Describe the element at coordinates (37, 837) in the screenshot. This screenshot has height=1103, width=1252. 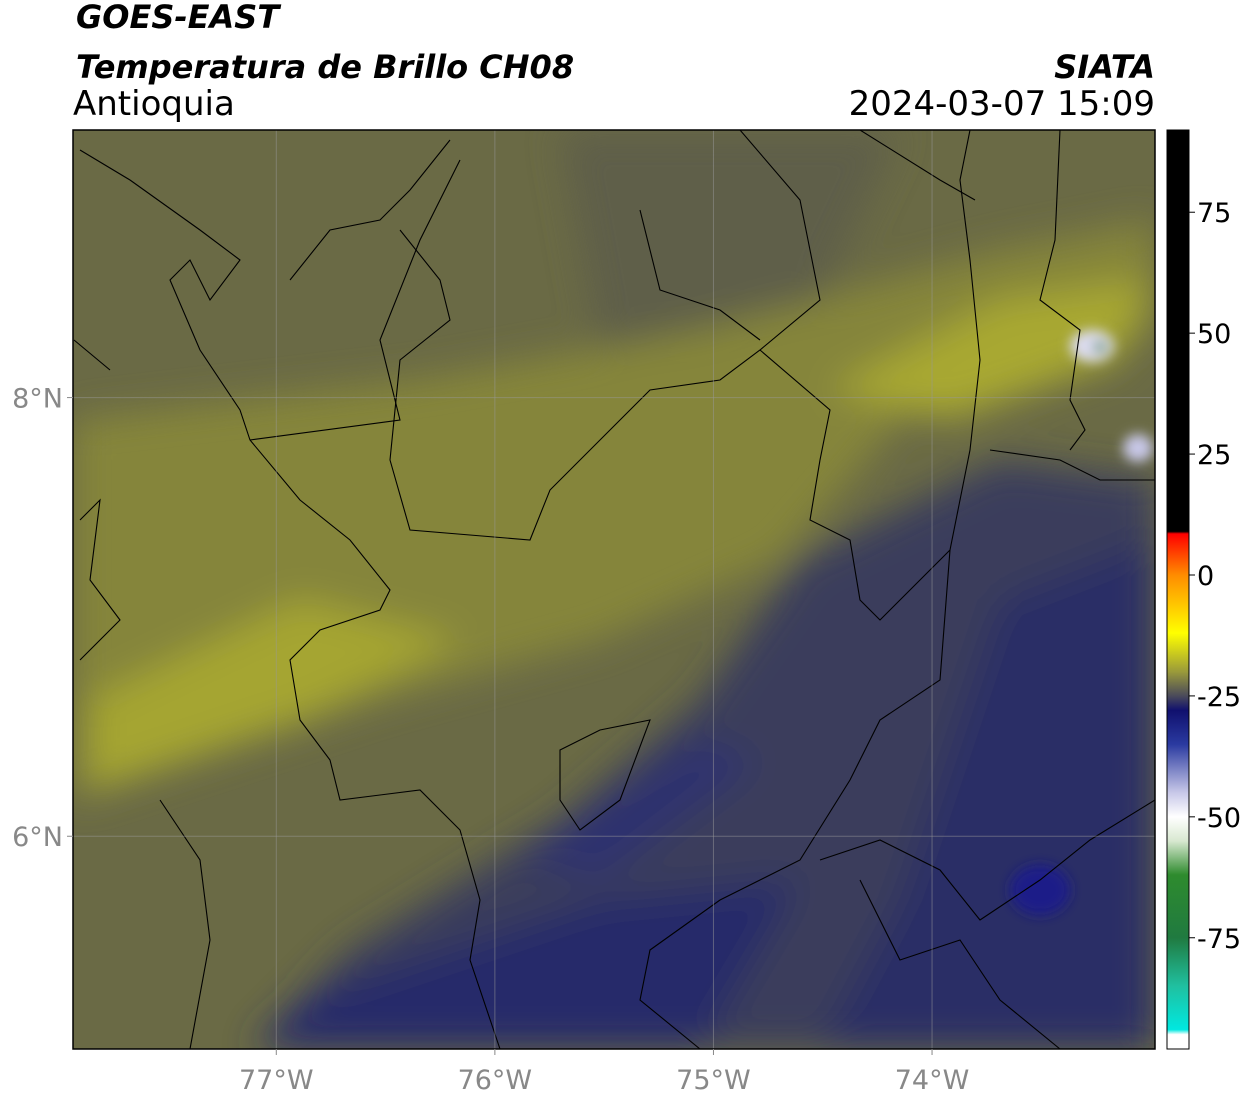
I see `lat-tick-label: 6°N` at that location.